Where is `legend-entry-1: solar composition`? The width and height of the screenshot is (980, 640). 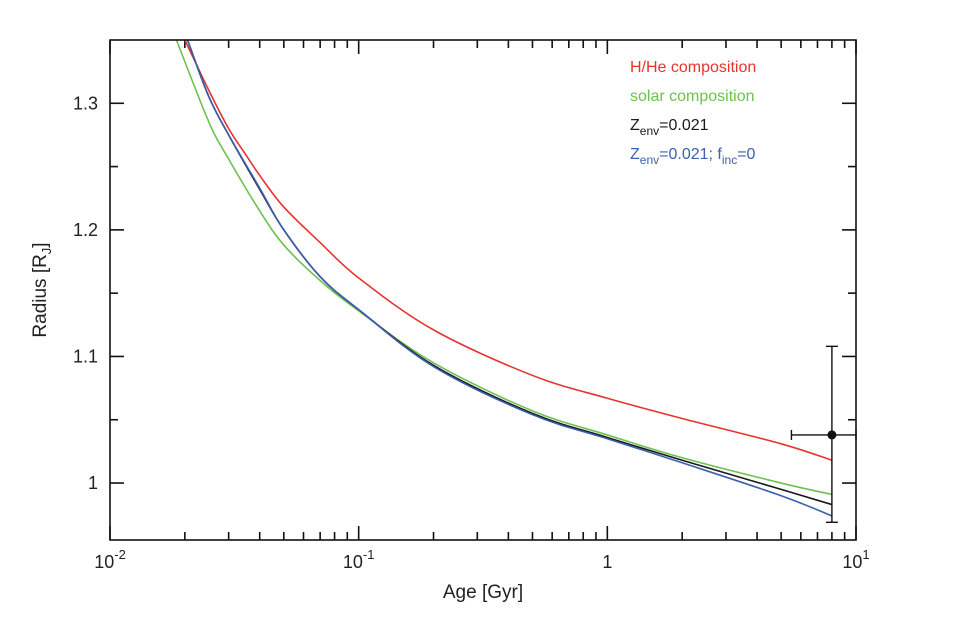
legend-entry-1: solar composition is located at coordinates (692, 96).